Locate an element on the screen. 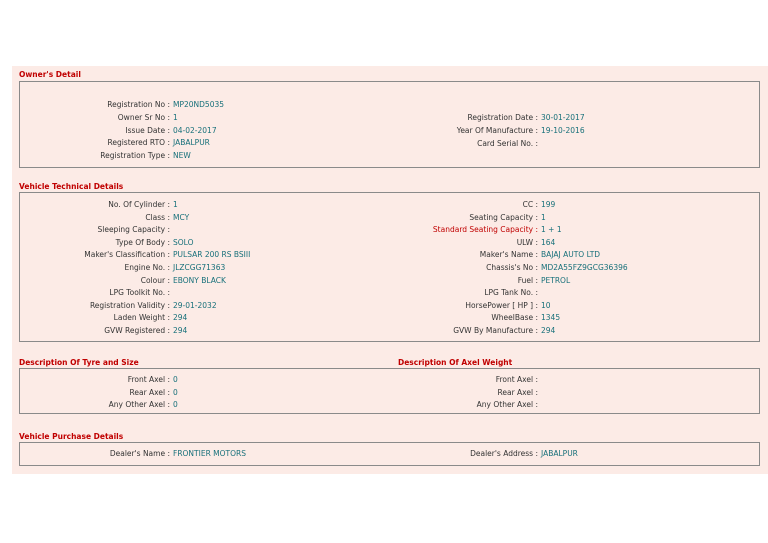 The image size is (768, 543). field-value: EBONY BLACK is located at coordinates (199, 280).